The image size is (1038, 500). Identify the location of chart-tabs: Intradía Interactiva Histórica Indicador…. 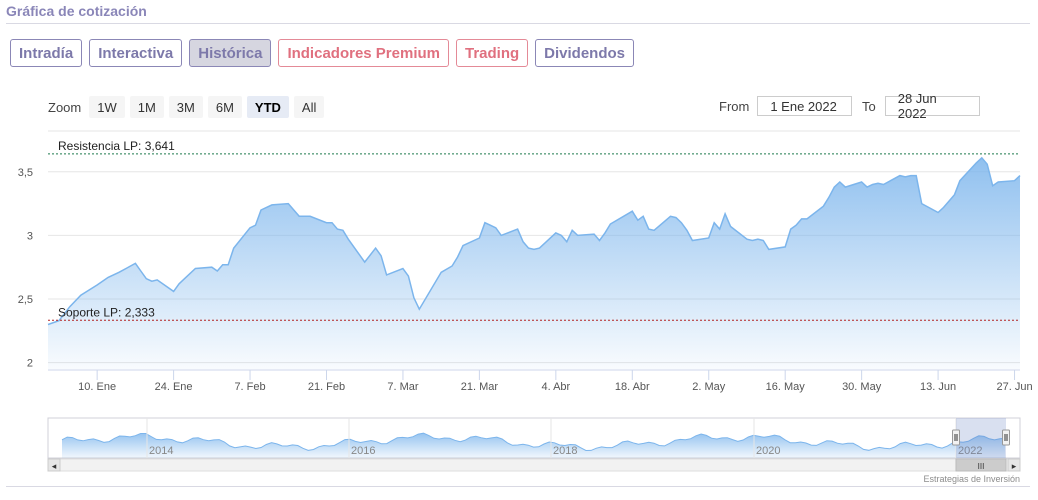
(322, 53).